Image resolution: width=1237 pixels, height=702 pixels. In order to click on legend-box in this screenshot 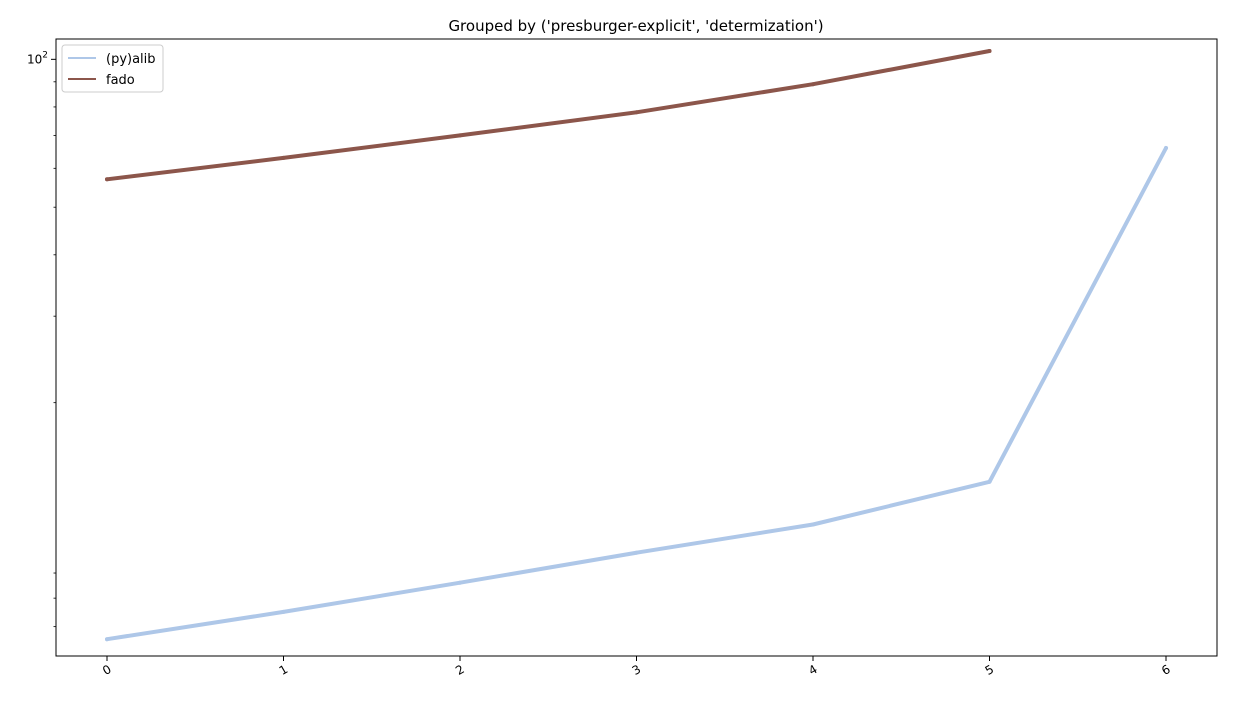, I will do `click(112, 68)`.